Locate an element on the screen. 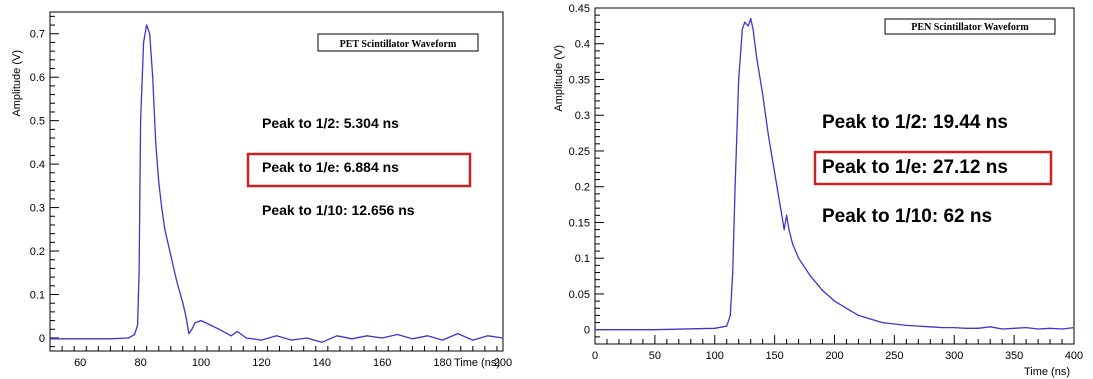  annotation-text: Peak to 1/2: 5.304 ns is located at coordinates (330, 123).